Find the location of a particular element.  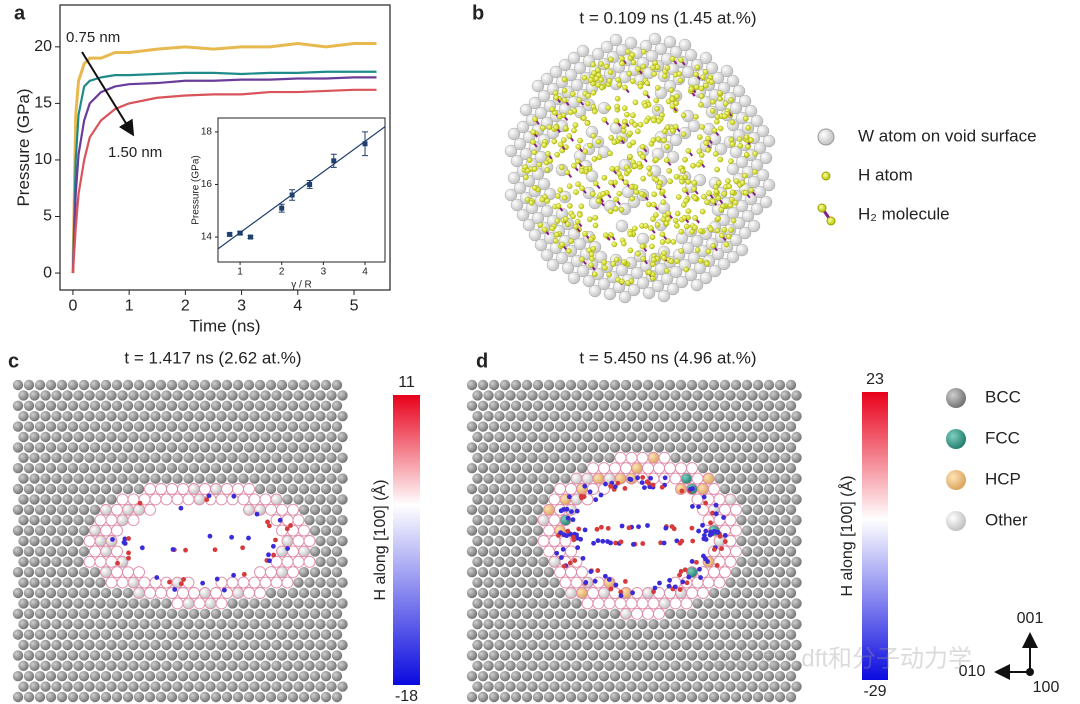

axis-label: 010 is located at coordinates (972, 671).